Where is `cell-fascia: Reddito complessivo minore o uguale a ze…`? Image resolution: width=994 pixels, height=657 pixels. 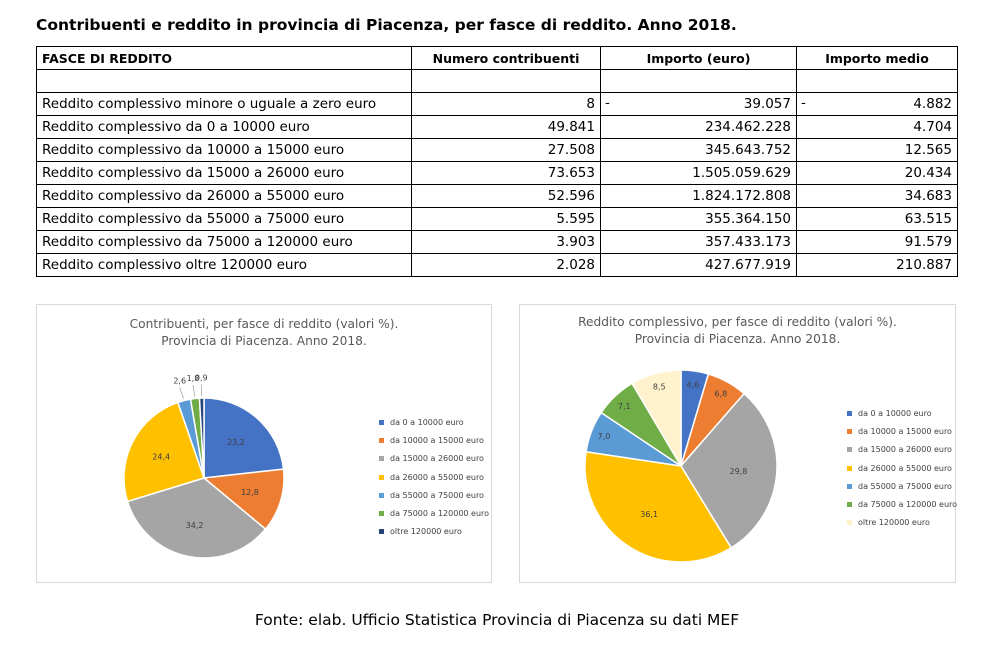 cell-fascia: Reddito complessivo minore o uguale a ze… is located at coordinates (224, 104).